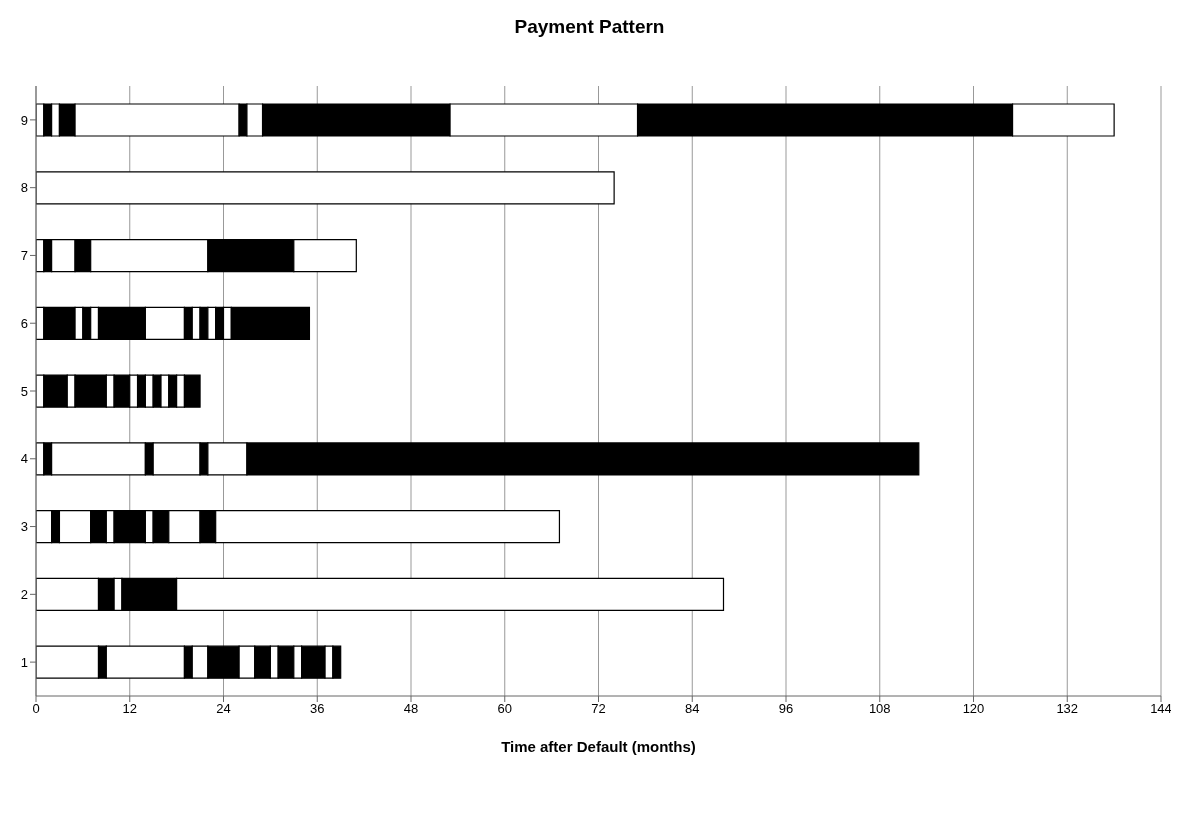 The width and height of the screenshot is (1179, 814). What do you see at coordinates (973, 709) in the screenshot?
I see `x-tick-label: 120` at bounding box center [973, 709].